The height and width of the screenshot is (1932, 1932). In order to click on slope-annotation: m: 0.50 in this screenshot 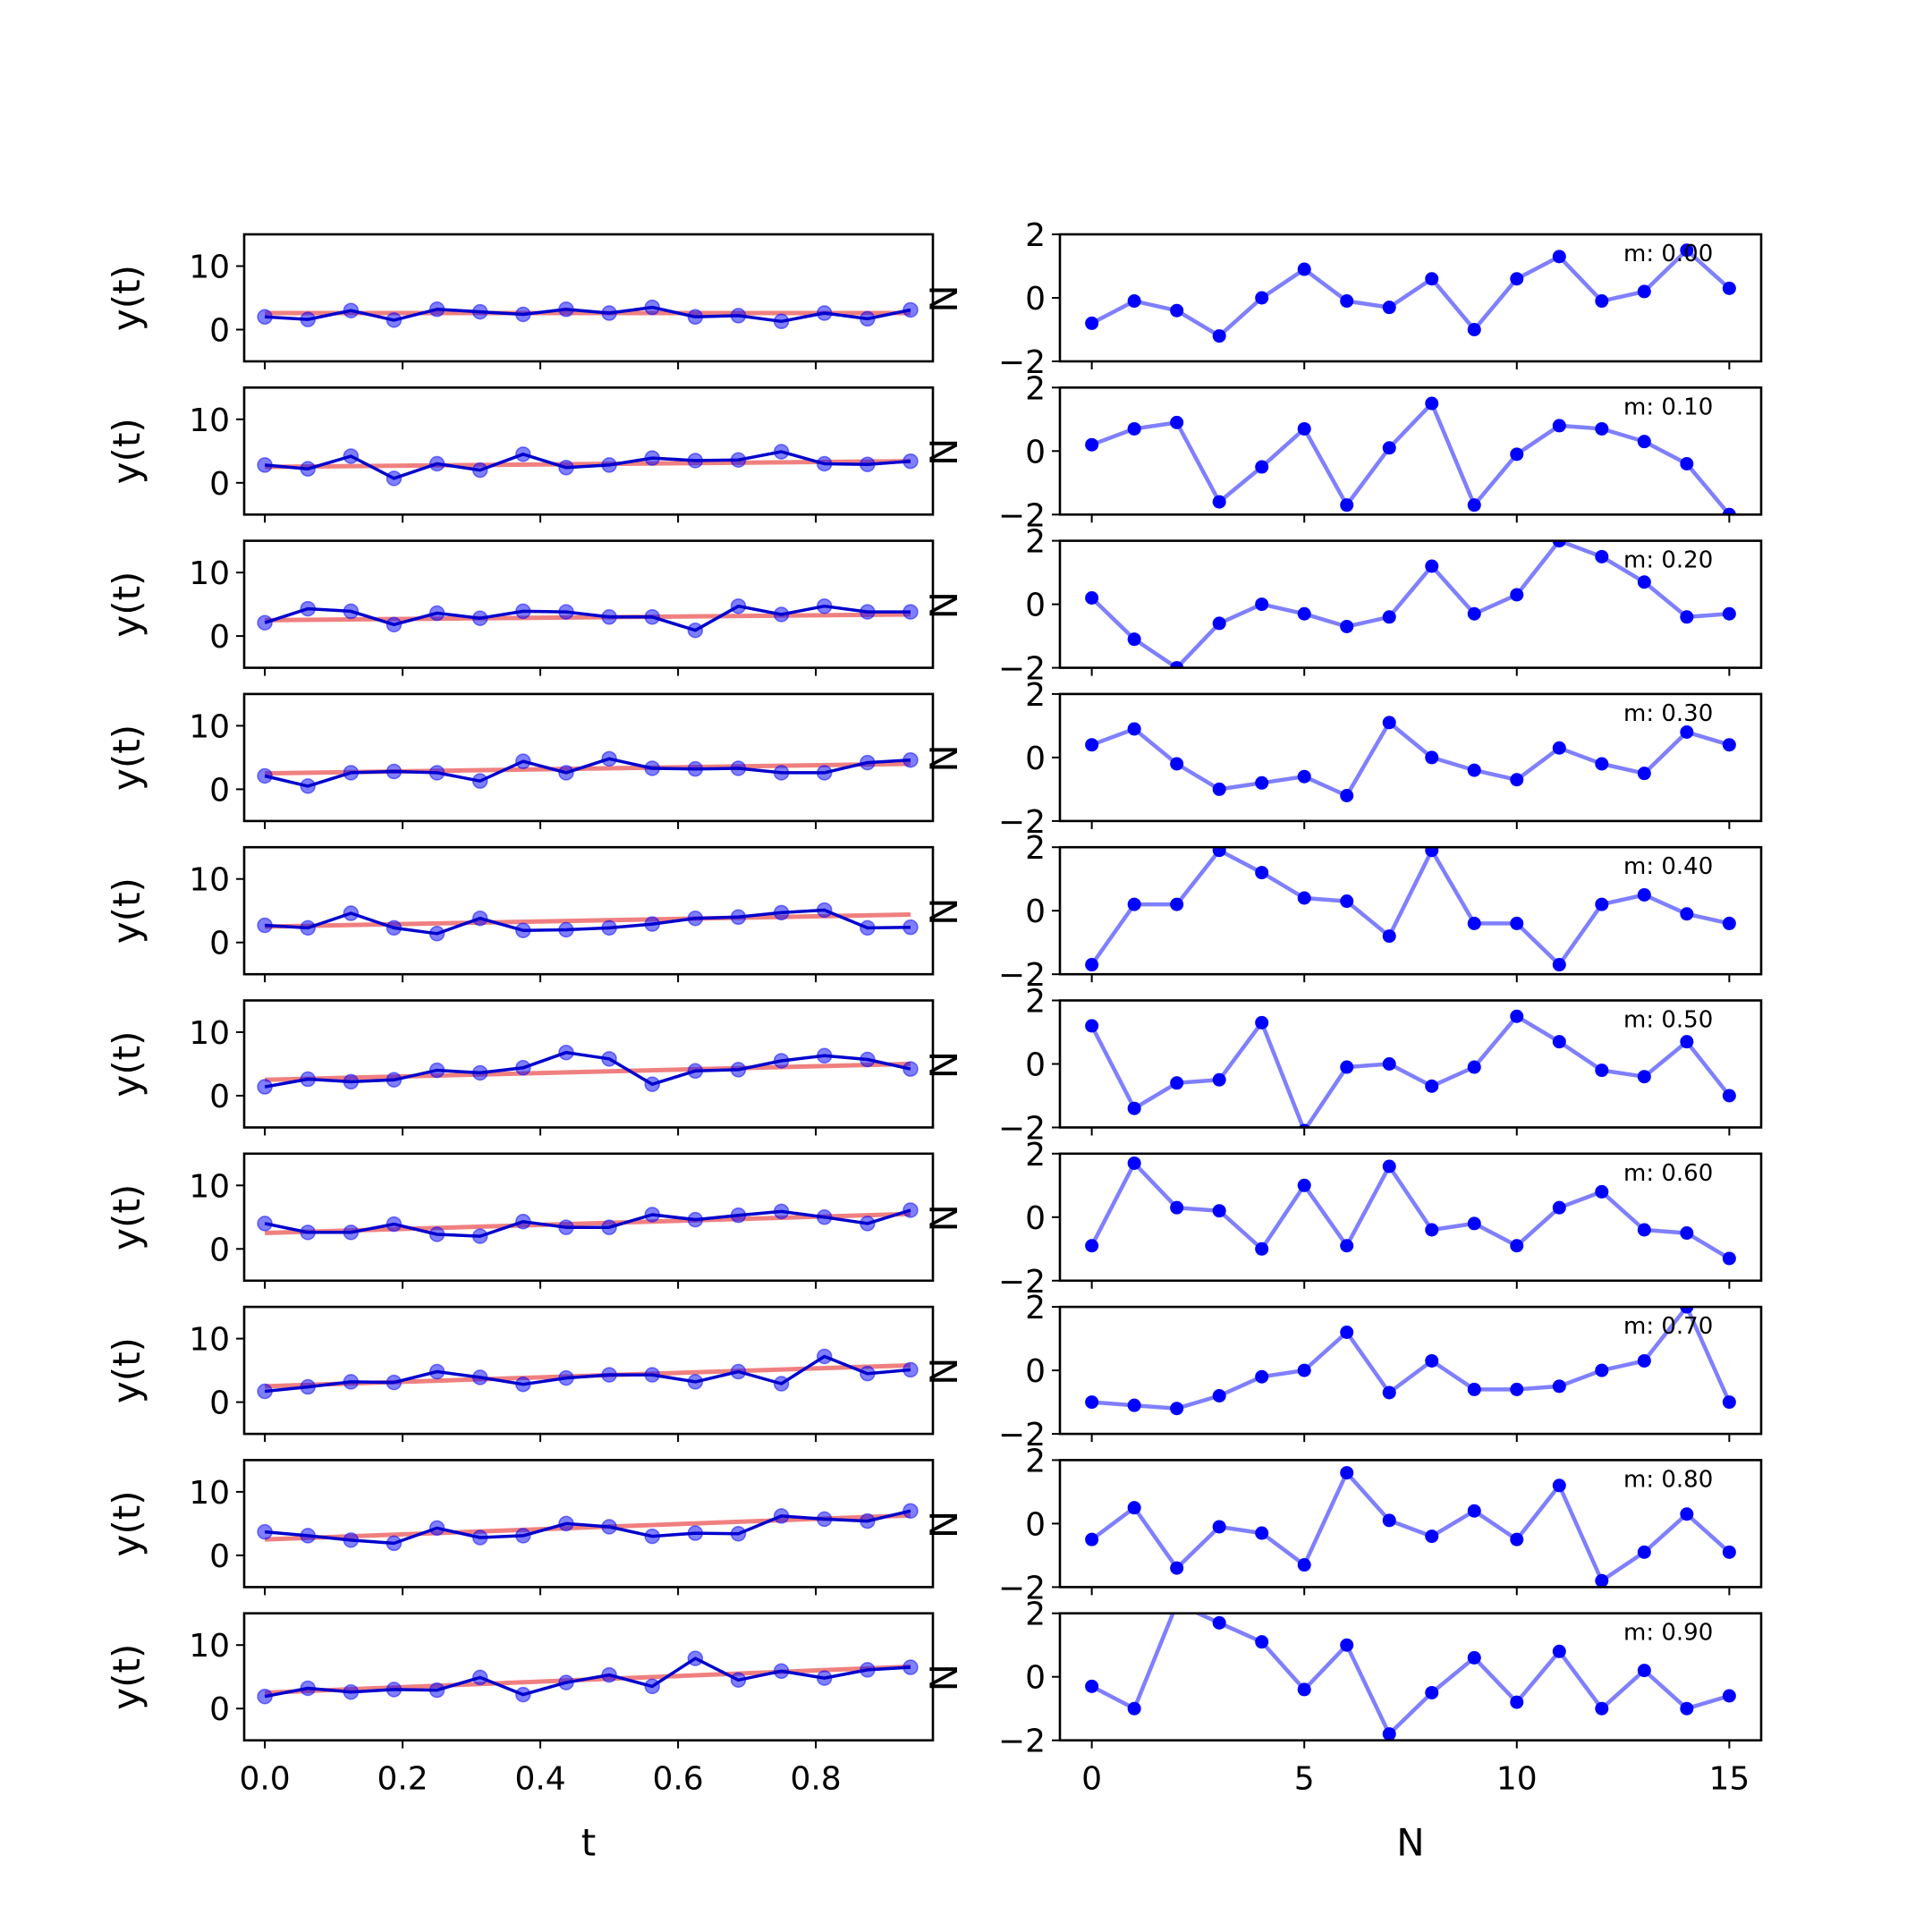, I will do `click(1668, 1020)`.